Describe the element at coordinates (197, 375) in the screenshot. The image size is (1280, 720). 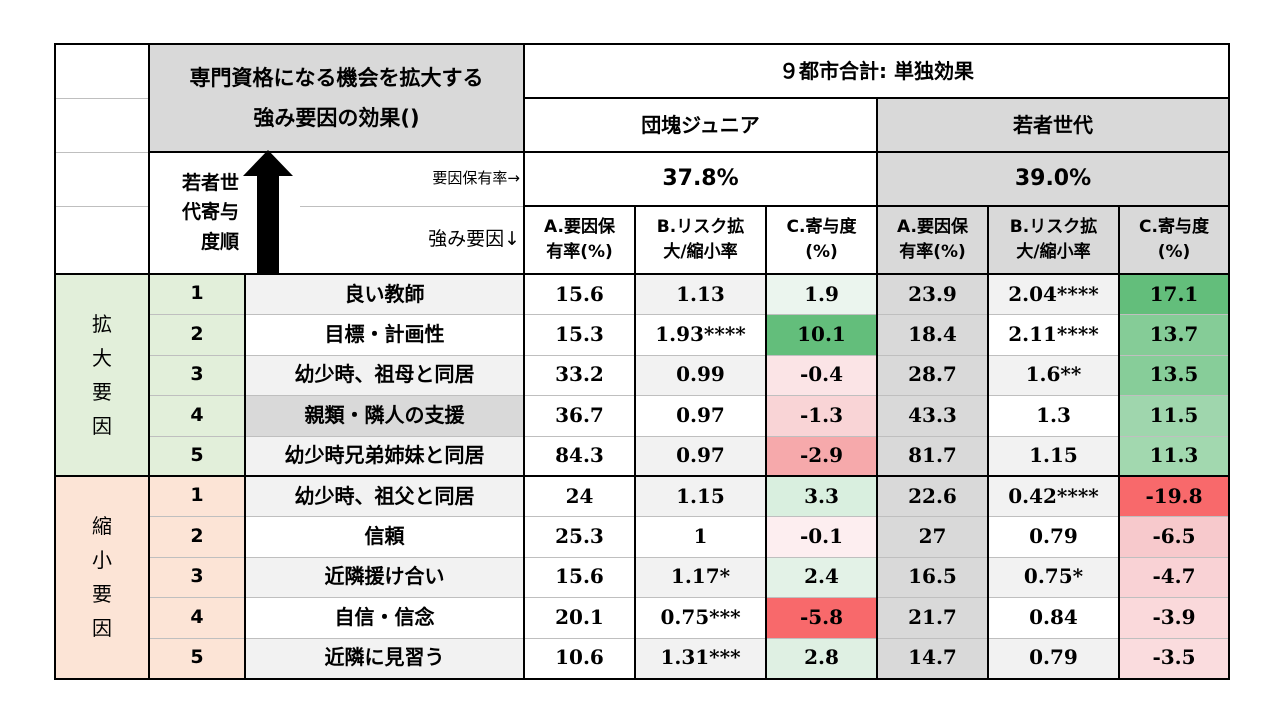
I see `rank-cell: 3` at that location.